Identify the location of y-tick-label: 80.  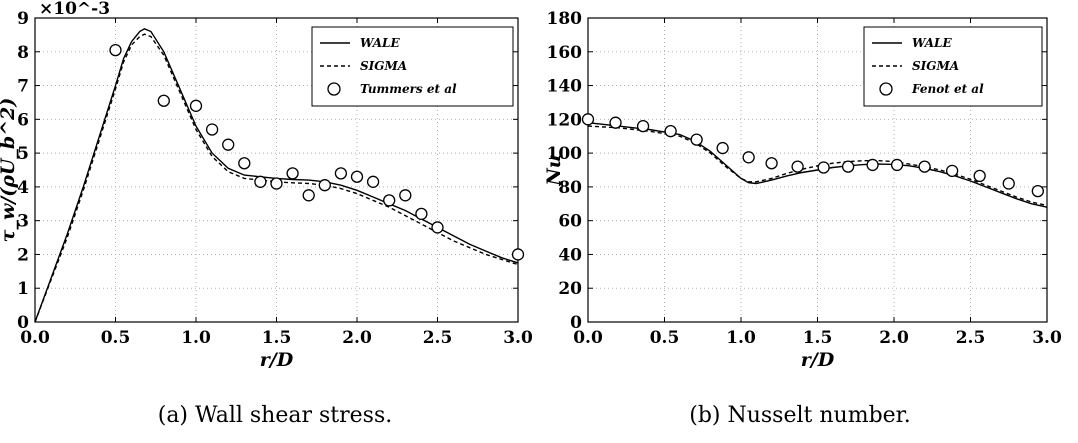
(570, 188).